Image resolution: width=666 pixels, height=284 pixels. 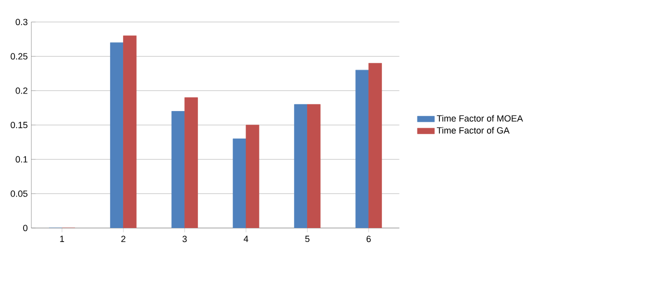 What do you see at coordinates (62, 239) in the screenshot?
I see `x-tick-label: 1` at bounding box center [62, 239].